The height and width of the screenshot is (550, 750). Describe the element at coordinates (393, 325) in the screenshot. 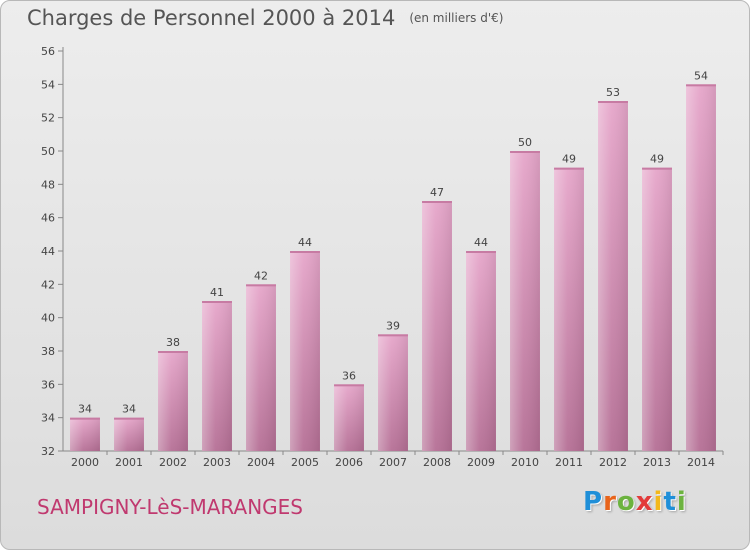

I see `data-label: 39` at that location.